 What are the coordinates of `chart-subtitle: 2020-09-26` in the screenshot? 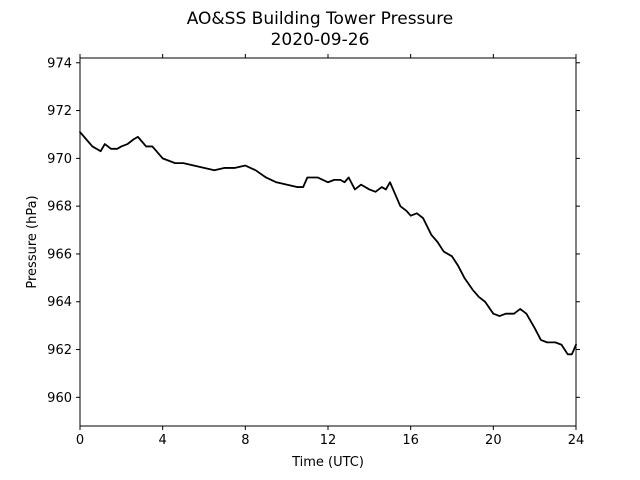 It's located at (320, 40).